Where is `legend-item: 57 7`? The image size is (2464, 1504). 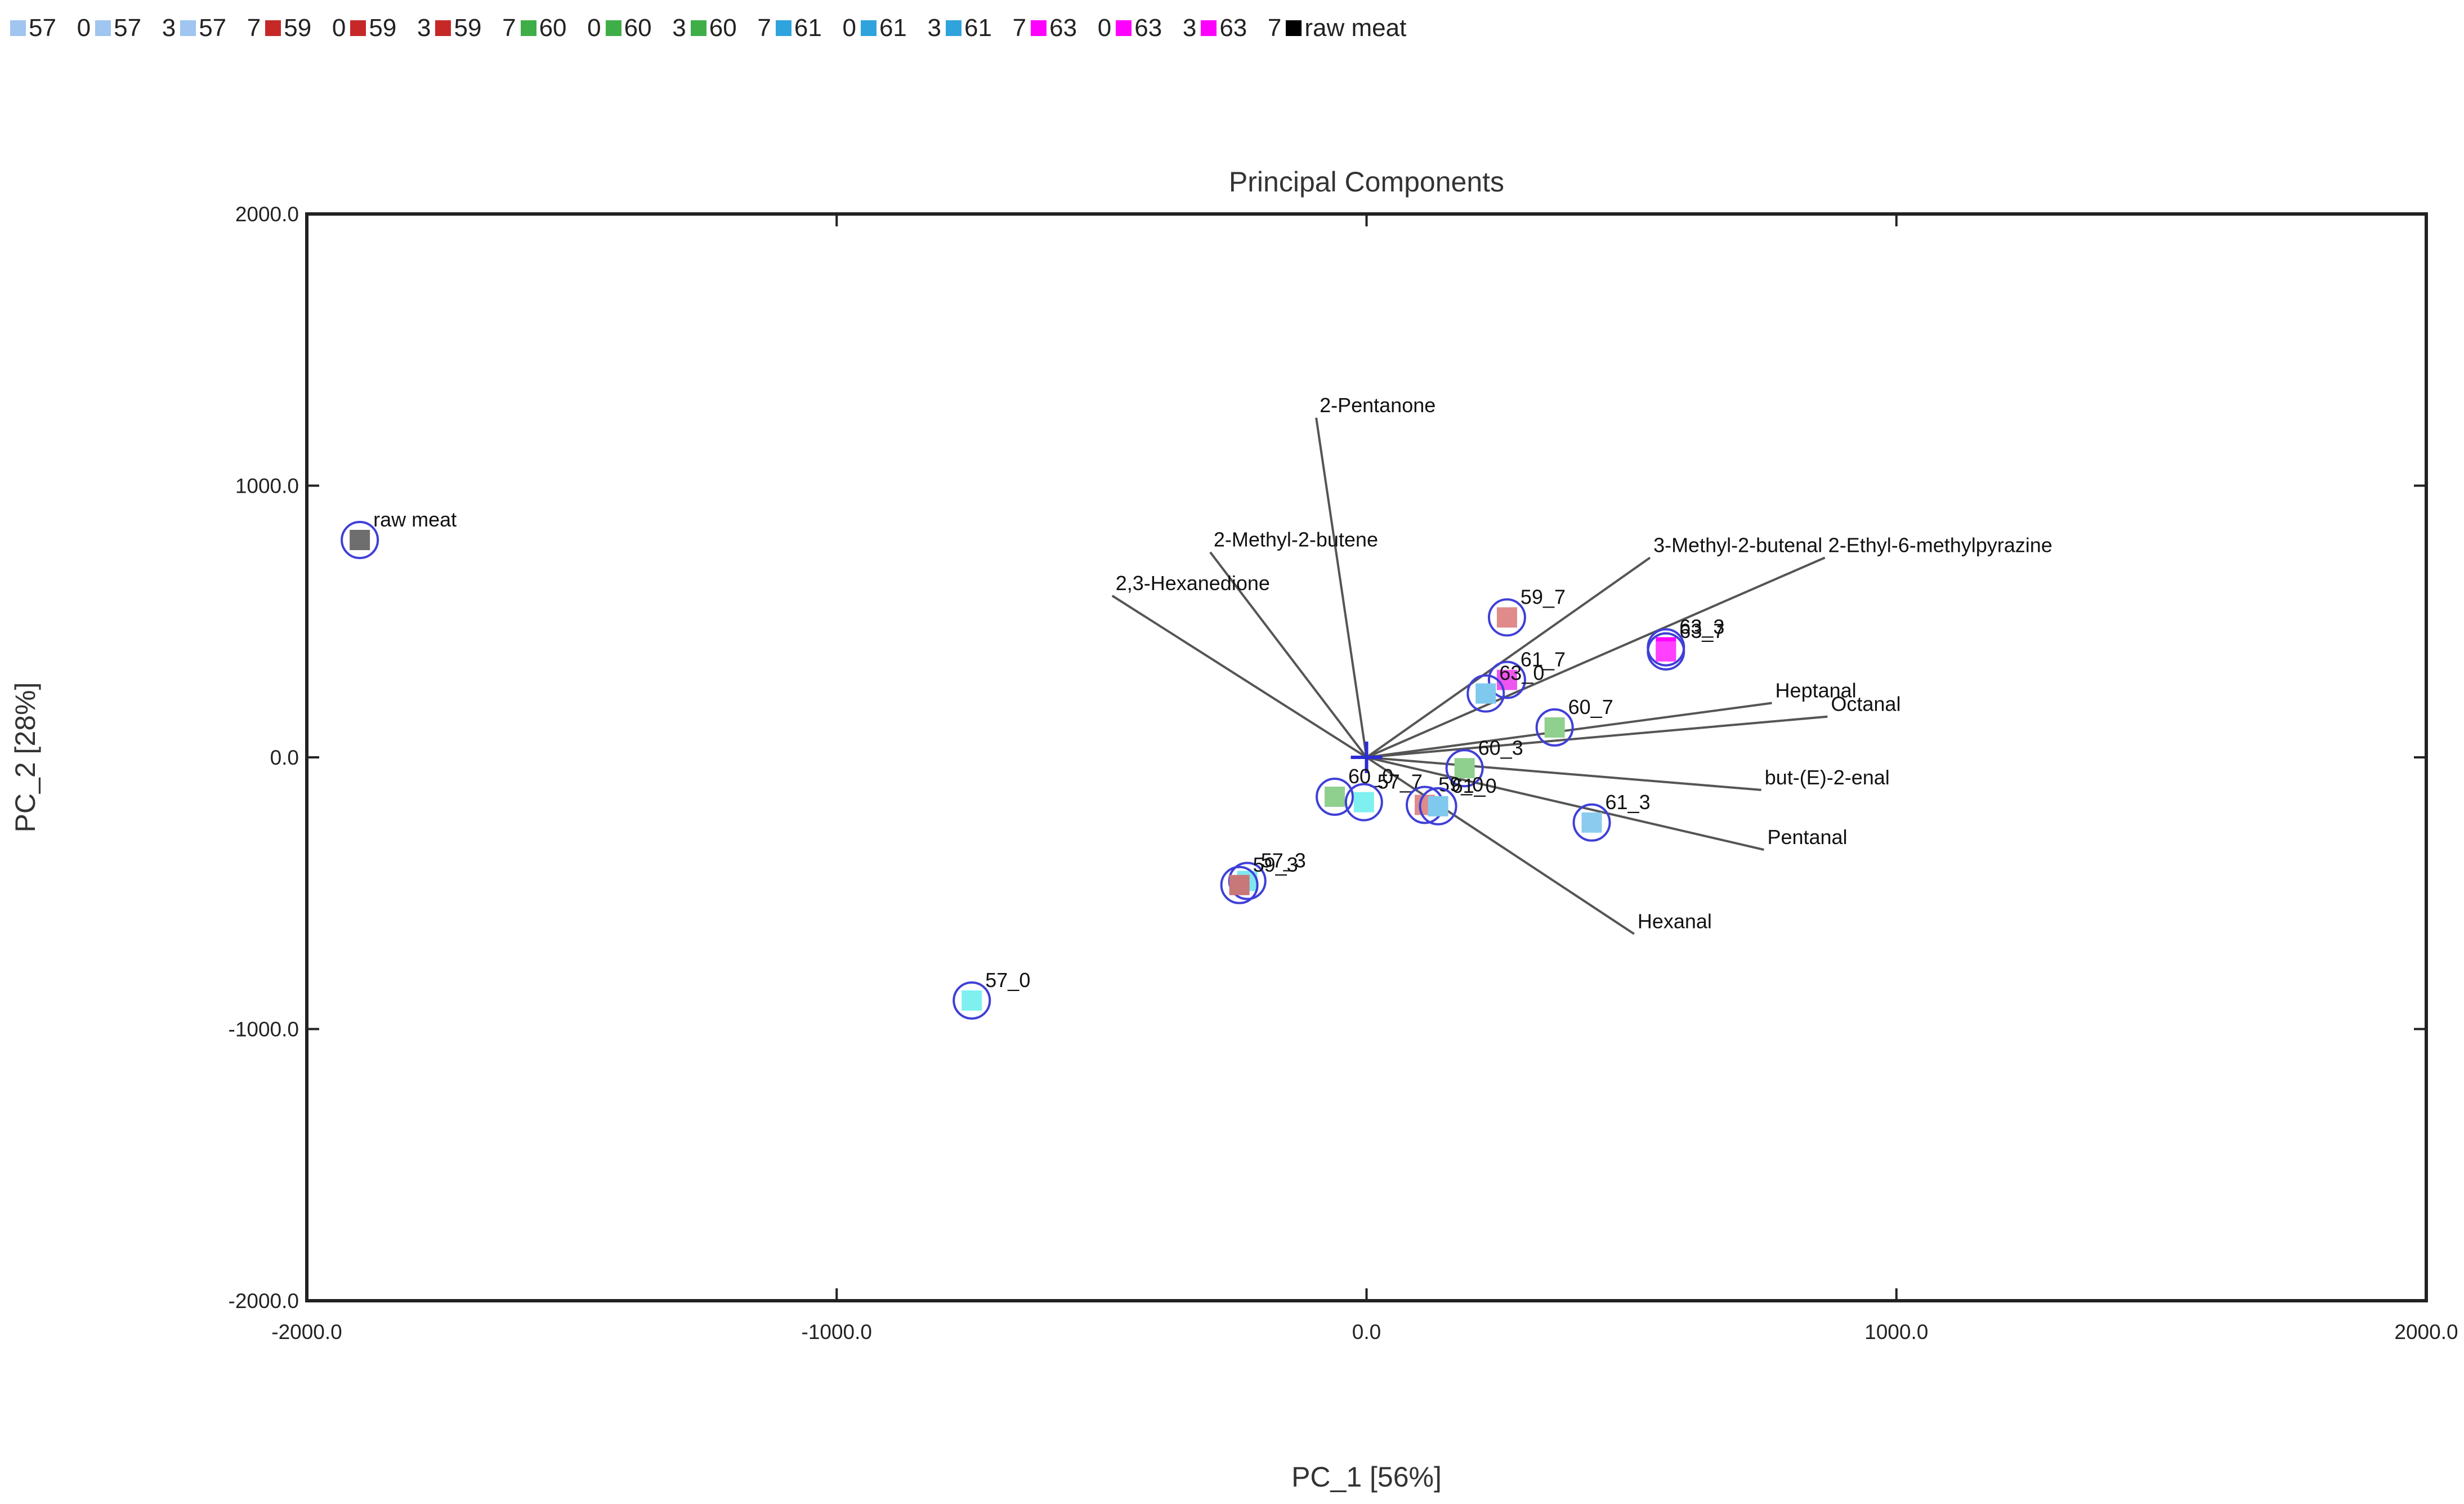
legend-item: 57 7 is located at coordinates (221, 28).